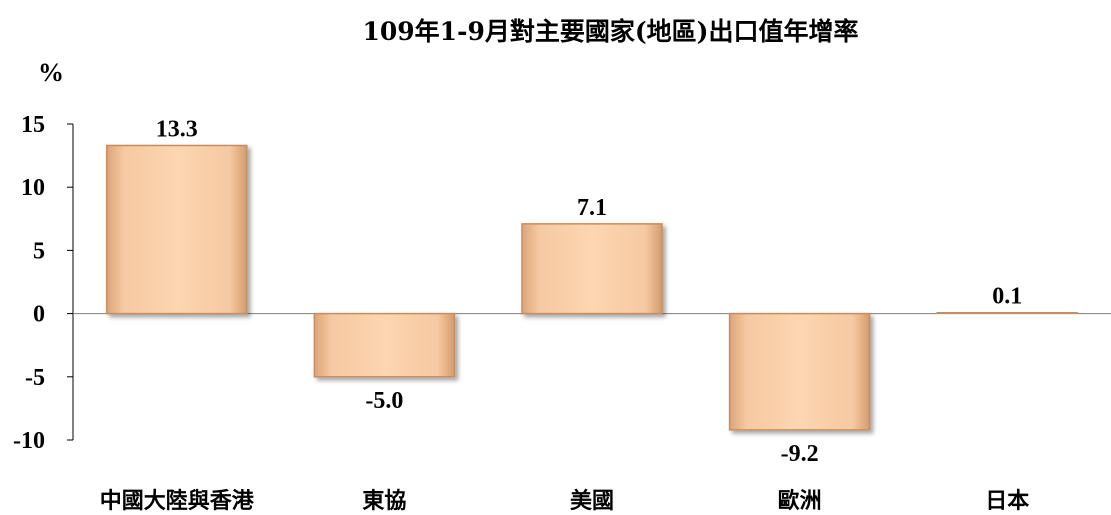 The width and height of the screenshot is (1111, 515). I want to click on x-category-label: 東協, so click(384, 501).